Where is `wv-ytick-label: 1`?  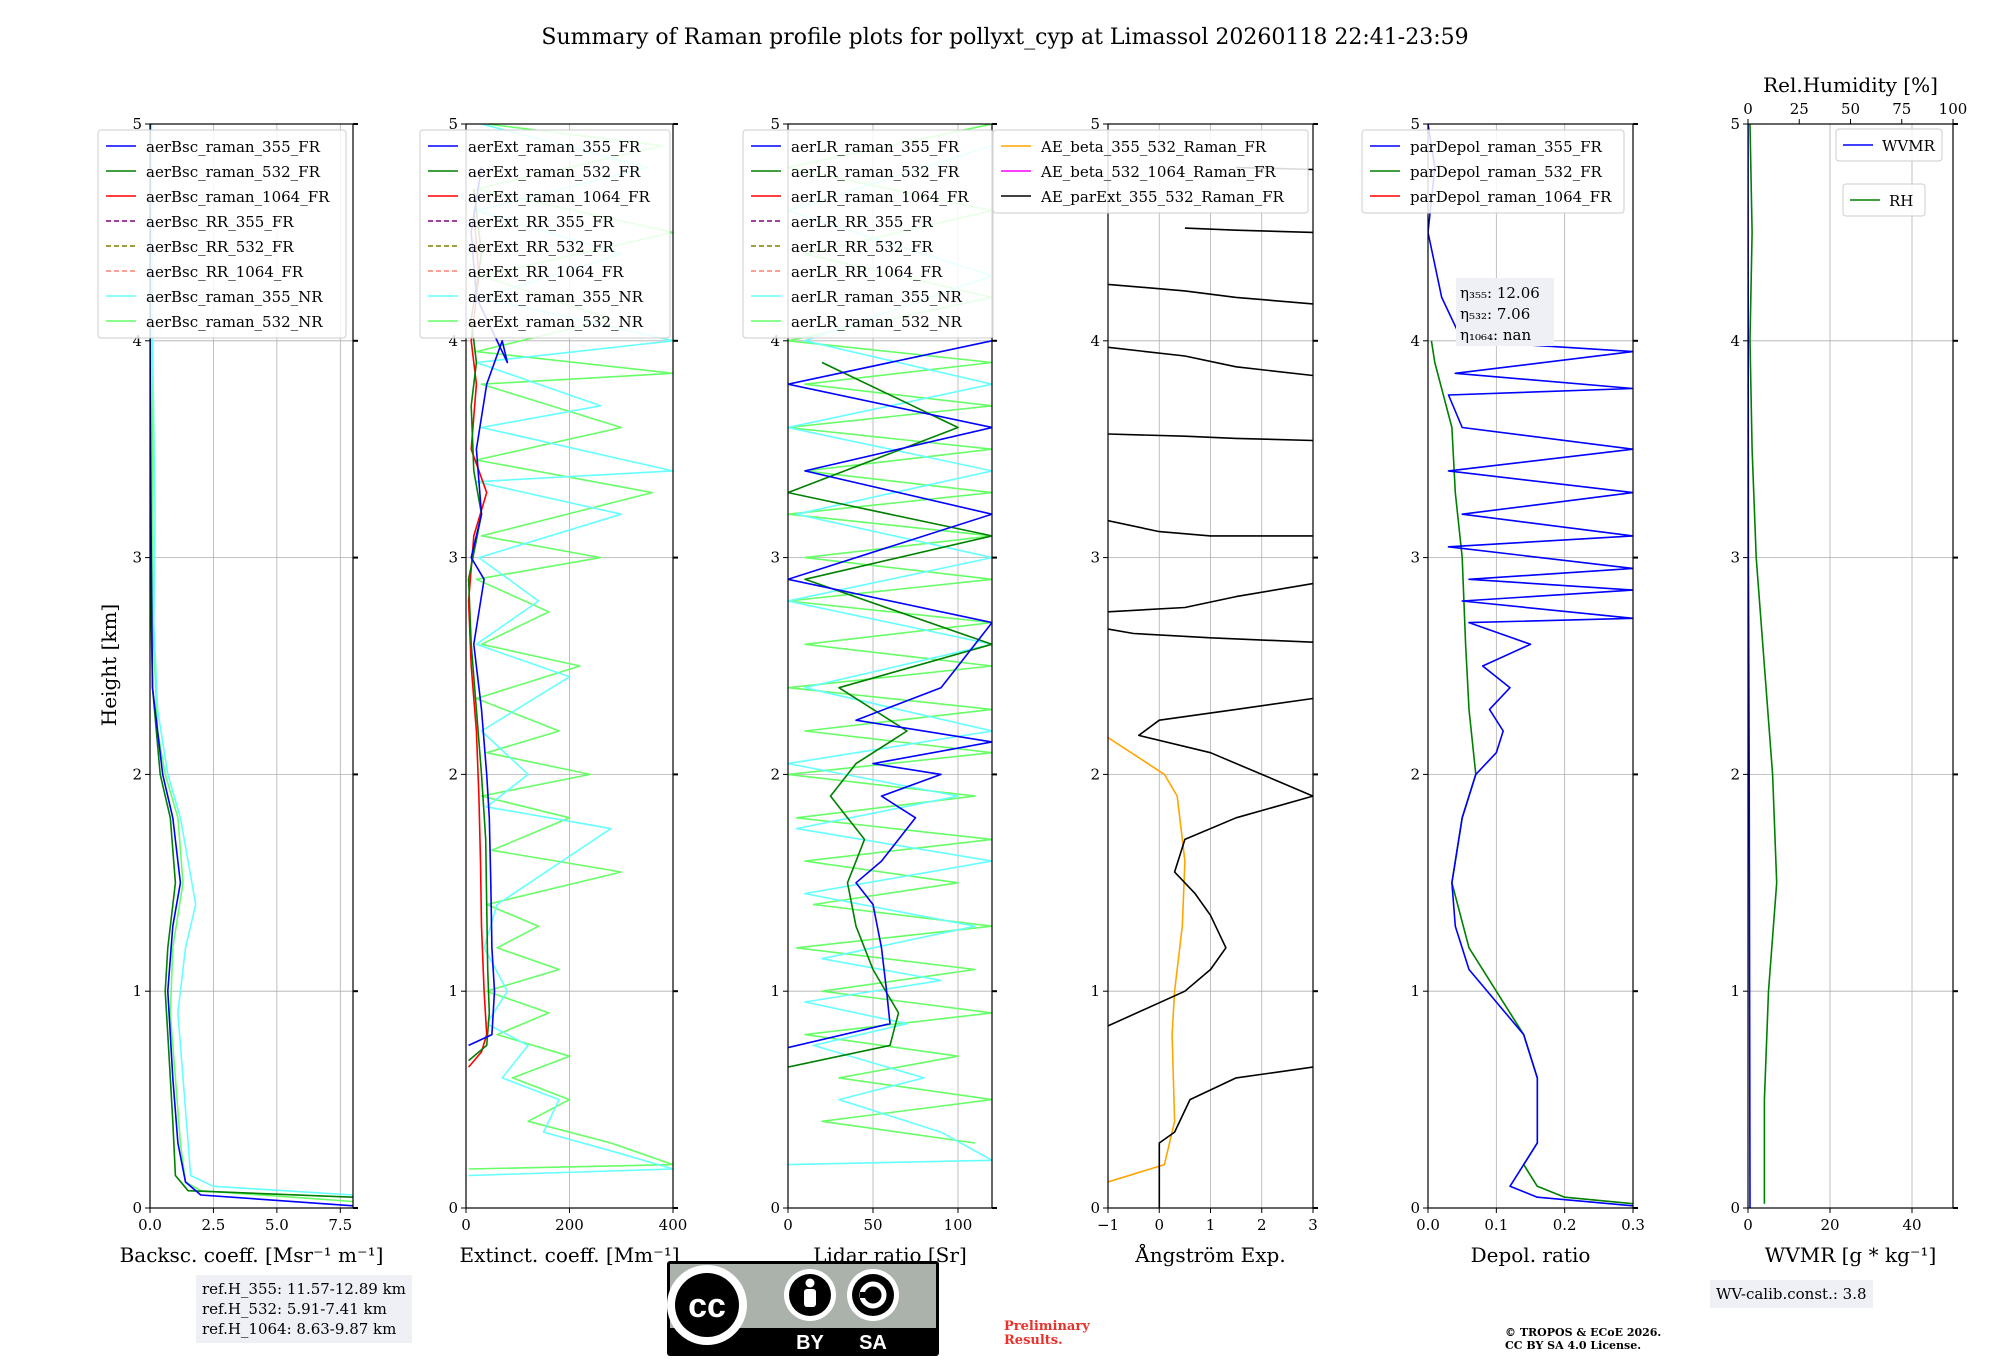 wv-ytick-label: 1 is located at coordinates (1735, 991).